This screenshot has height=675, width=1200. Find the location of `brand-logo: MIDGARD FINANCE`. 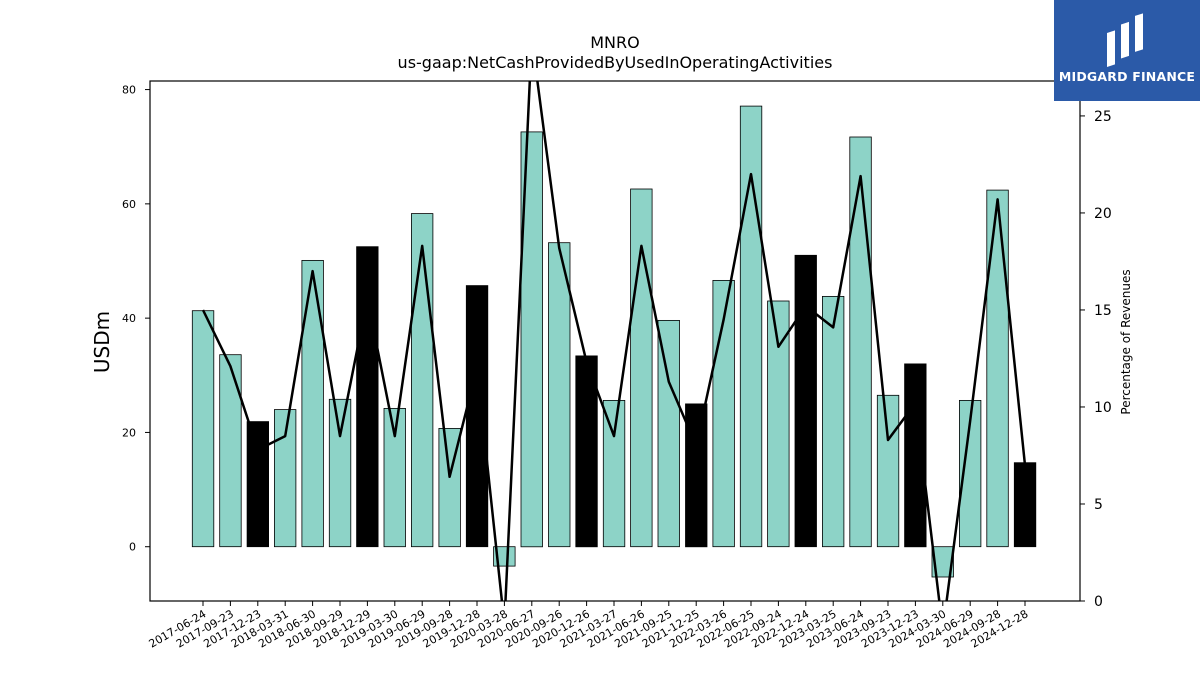

brand-logo: MIDGARD FINANCE is located at coordinates (1127, 50).